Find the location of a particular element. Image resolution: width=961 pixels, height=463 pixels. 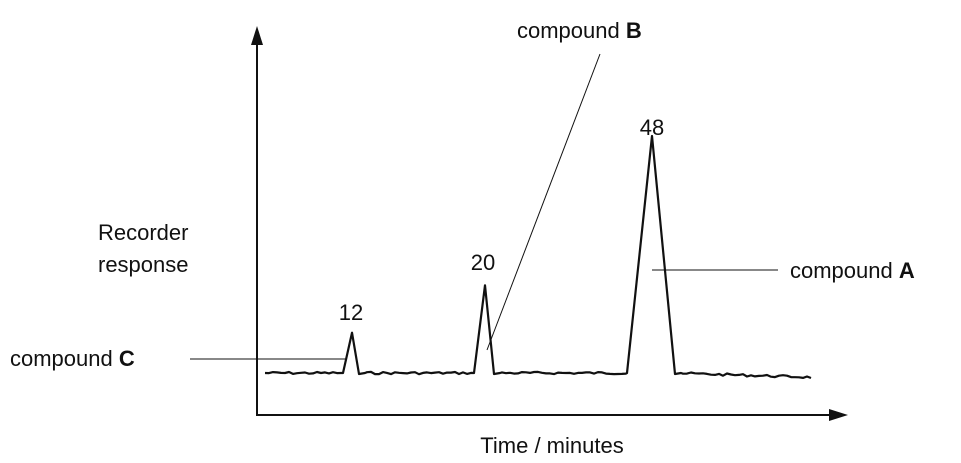

compound-b-label: compound B is located at coordinates (579, 30).